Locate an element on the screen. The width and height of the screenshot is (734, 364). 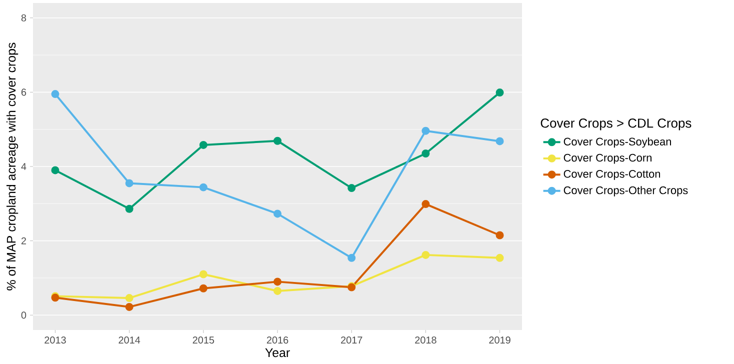
legend-label: Cover Crops-Cotton is located at coordinates (612, 175).